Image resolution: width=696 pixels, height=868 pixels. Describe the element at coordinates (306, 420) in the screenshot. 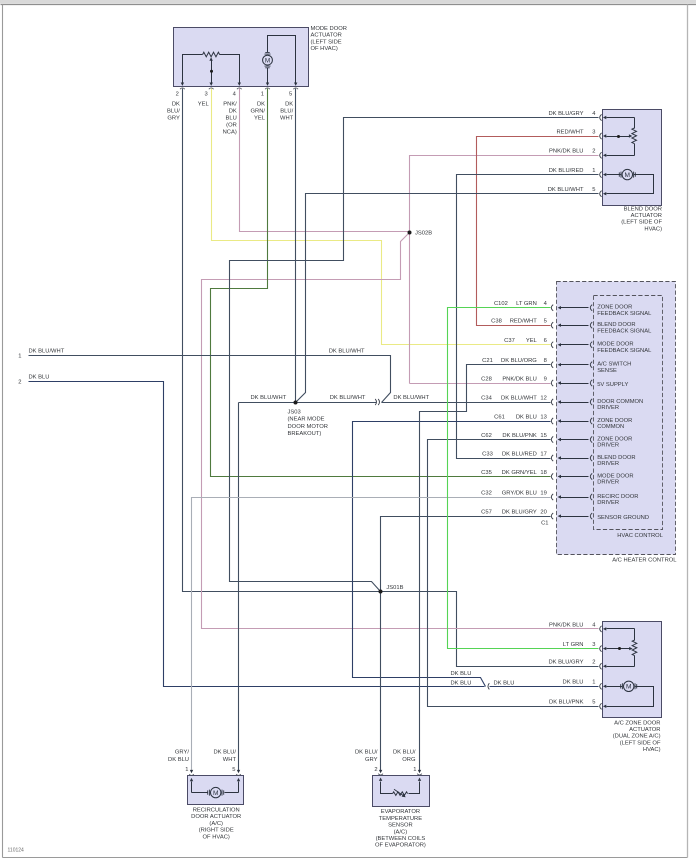

I see `svg-text: (NEAR MODE` at that location.